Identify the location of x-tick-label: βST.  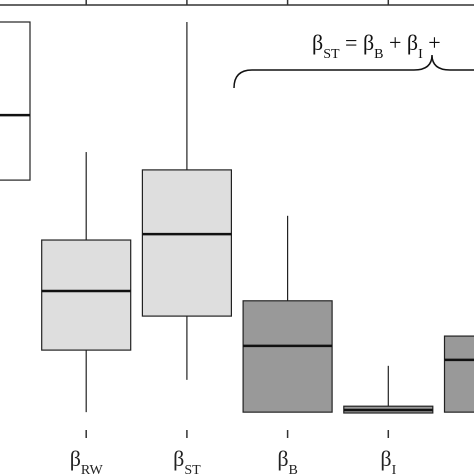
(187, 460).